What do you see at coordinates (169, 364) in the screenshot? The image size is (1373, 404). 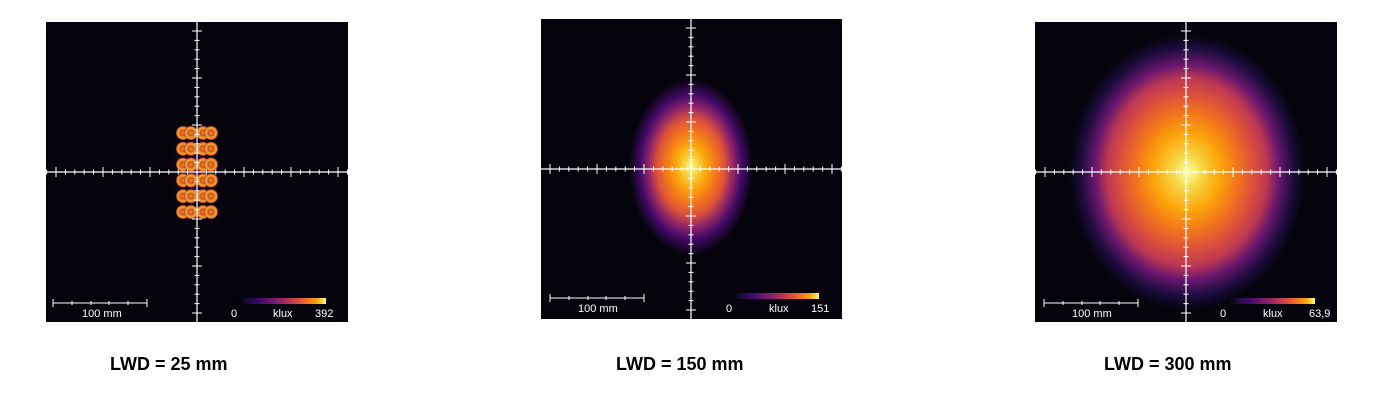 I see `caption-lwd-25: LWD = 25 mm` at bounding box center [169, 364].